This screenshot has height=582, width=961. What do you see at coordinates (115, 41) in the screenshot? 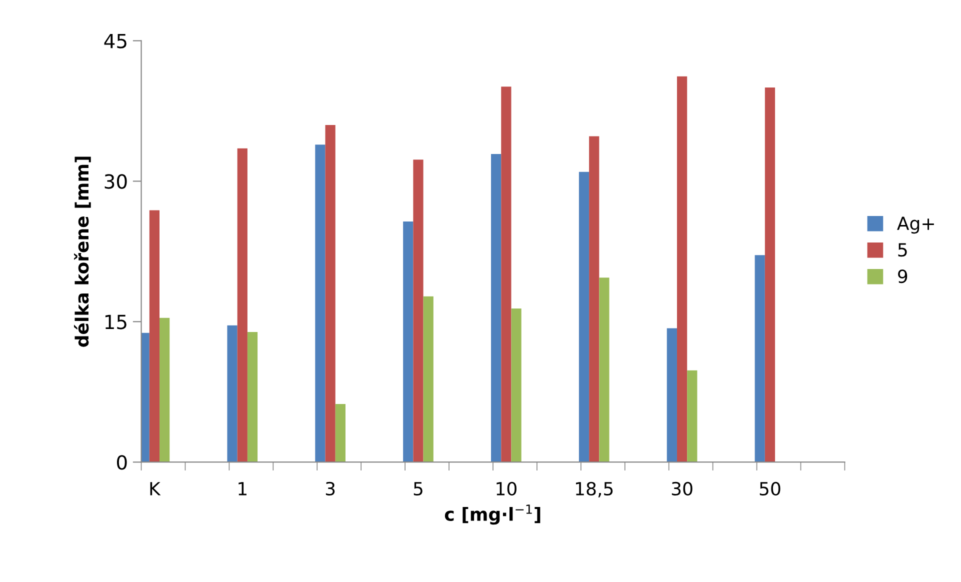
I see `y-tick-label: 45` at bounding box center [115, 41].